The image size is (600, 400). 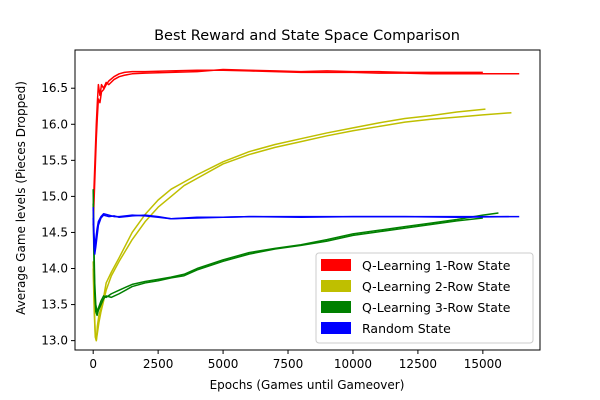 I want to click on legend-label: Q-Learning 1-Row State, so click(x=436, y=265).